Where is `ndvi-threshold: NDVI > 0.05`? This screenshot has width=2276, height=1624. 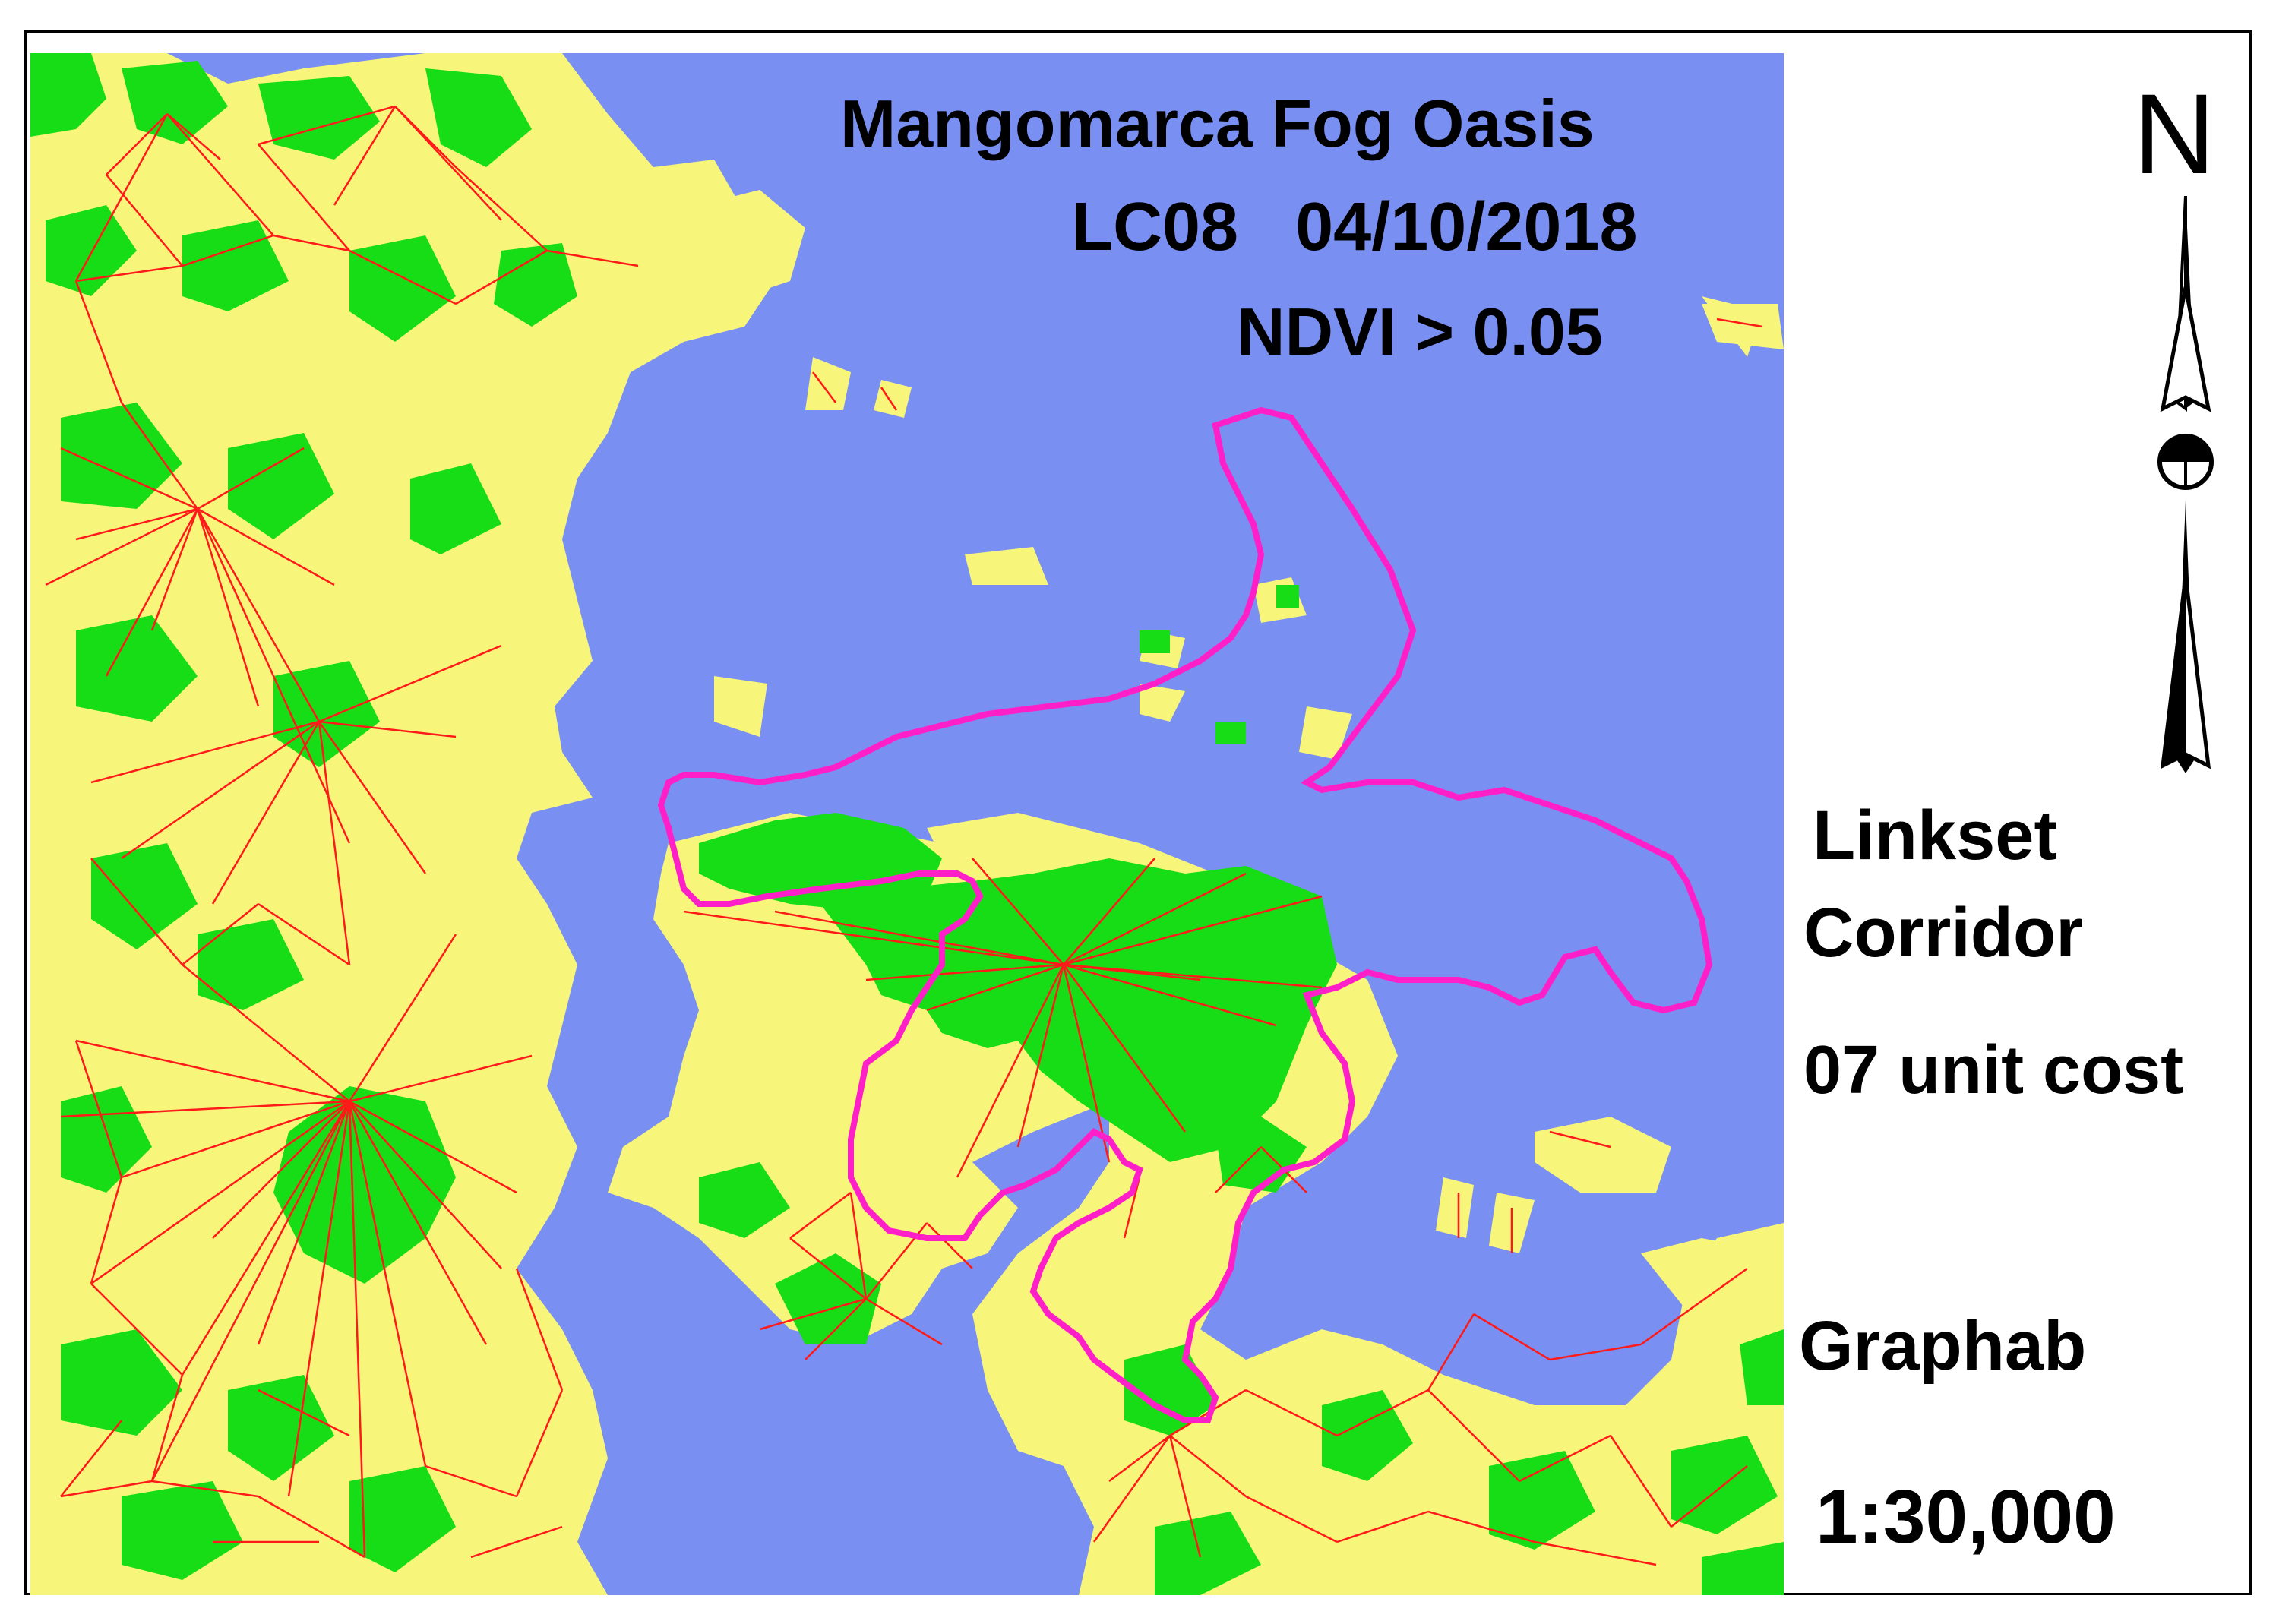 ndvi-threshold: NDVI > 0.05 is located at coordinates (1420, 332).